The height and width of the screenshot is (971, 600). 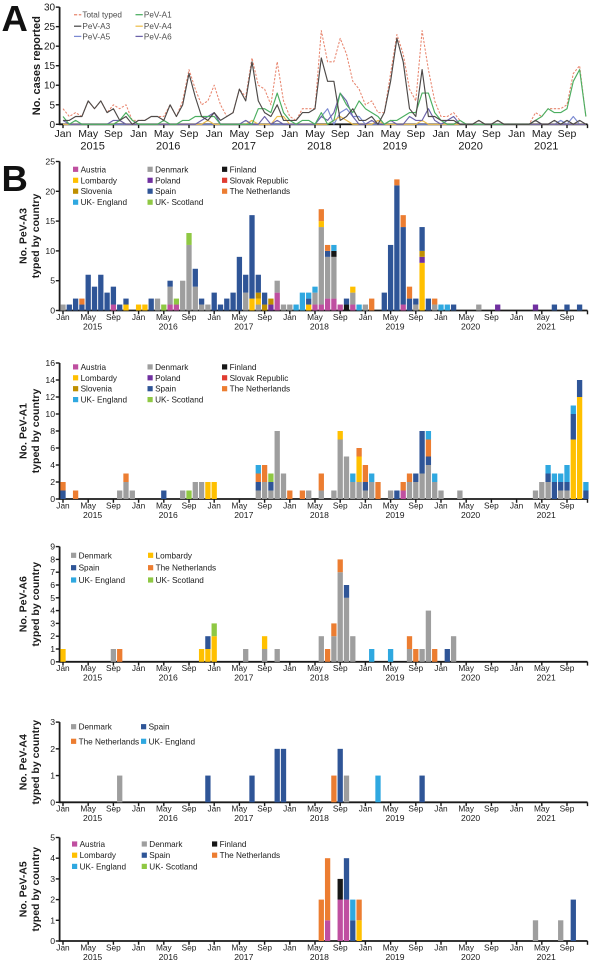 I want to click on svg-text: PeV-A6, so click(x=158, y=36).